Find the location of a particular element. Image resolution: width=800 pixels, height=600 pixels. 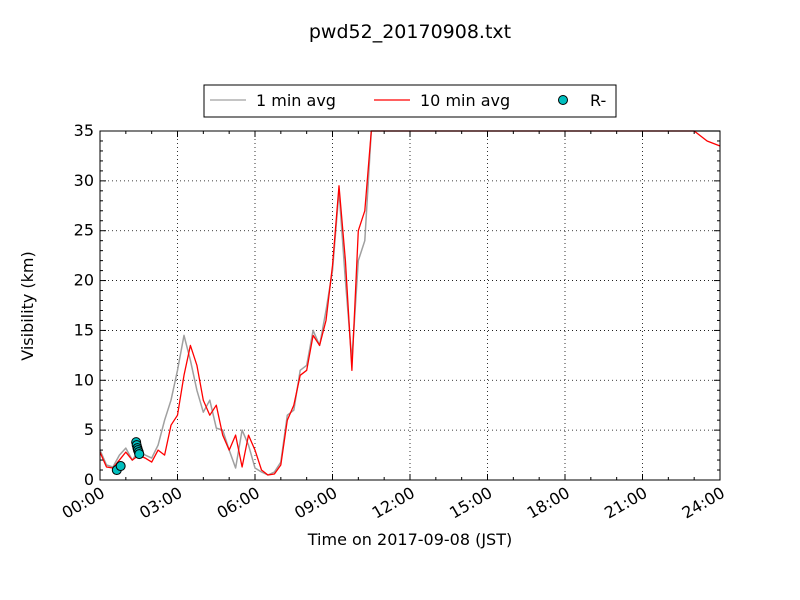

y-tick-label: 30 is located at coordinates (84, 180).